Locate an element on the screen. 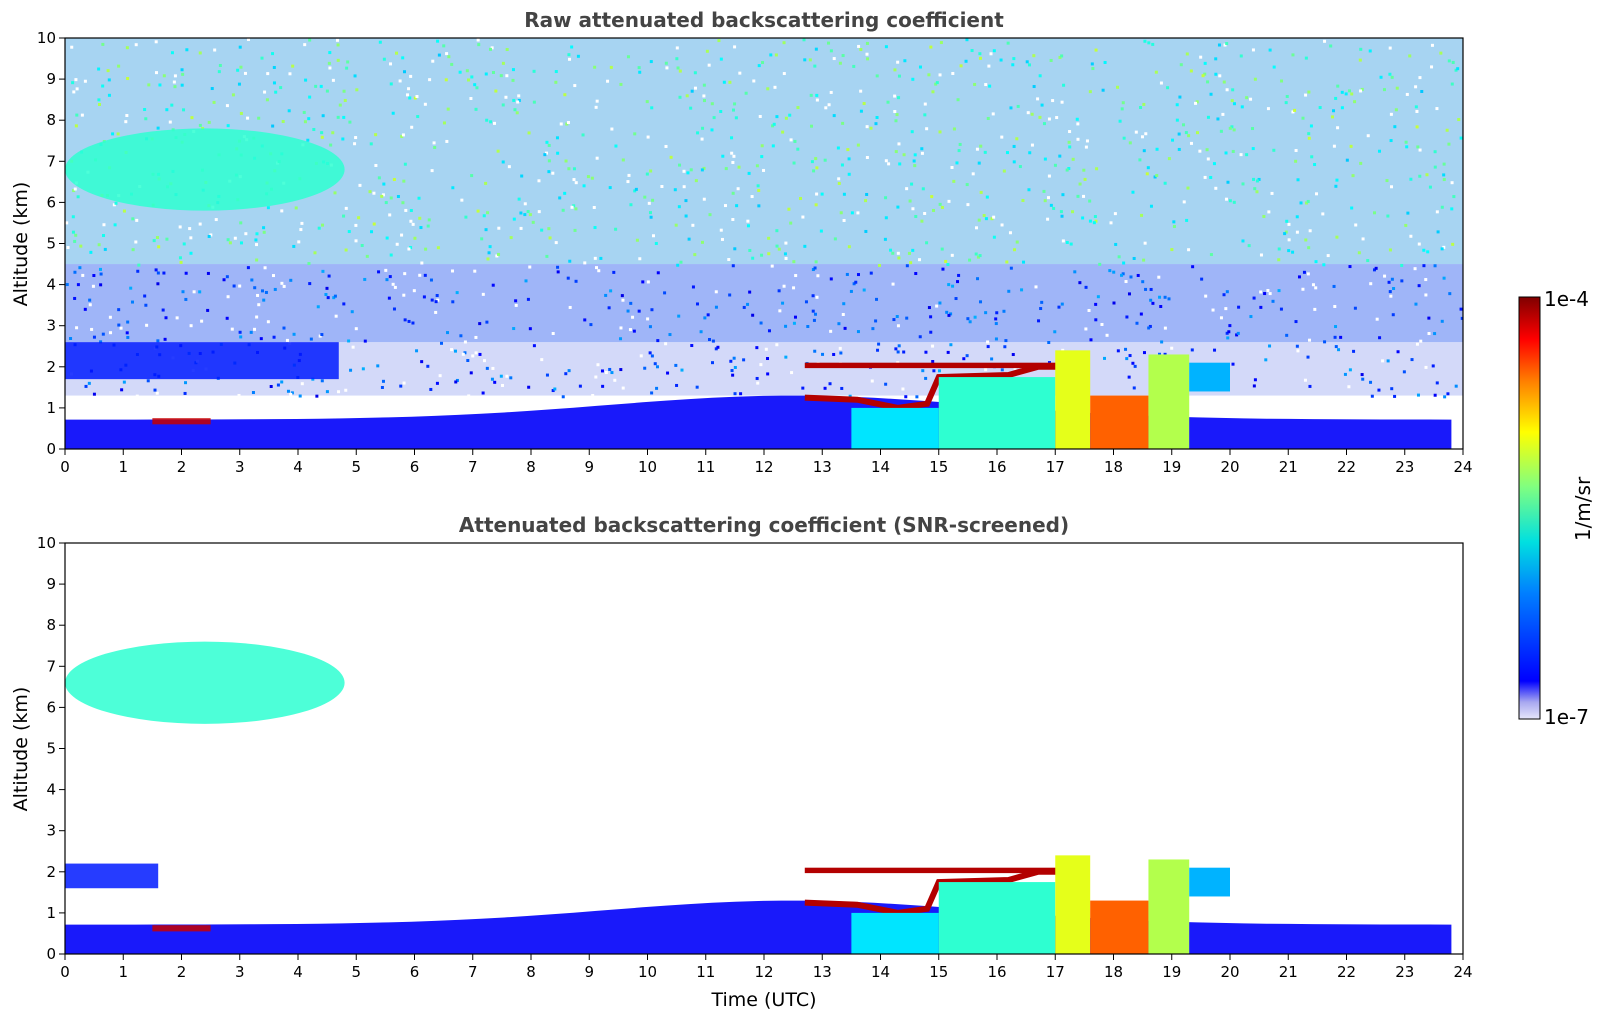 This screenshot has height=1020, width=1606. top-feature-aerosol-layer is located at coordinates (202, 361).